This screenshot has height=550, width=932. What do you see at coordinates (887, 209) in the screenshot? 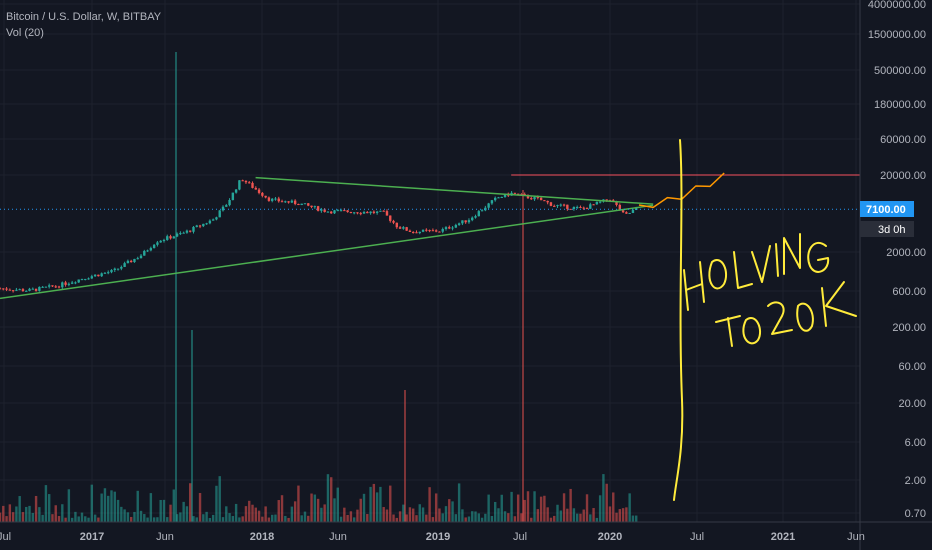
I see `current-price-label: 7100.00` at bounding box center [887, 209].